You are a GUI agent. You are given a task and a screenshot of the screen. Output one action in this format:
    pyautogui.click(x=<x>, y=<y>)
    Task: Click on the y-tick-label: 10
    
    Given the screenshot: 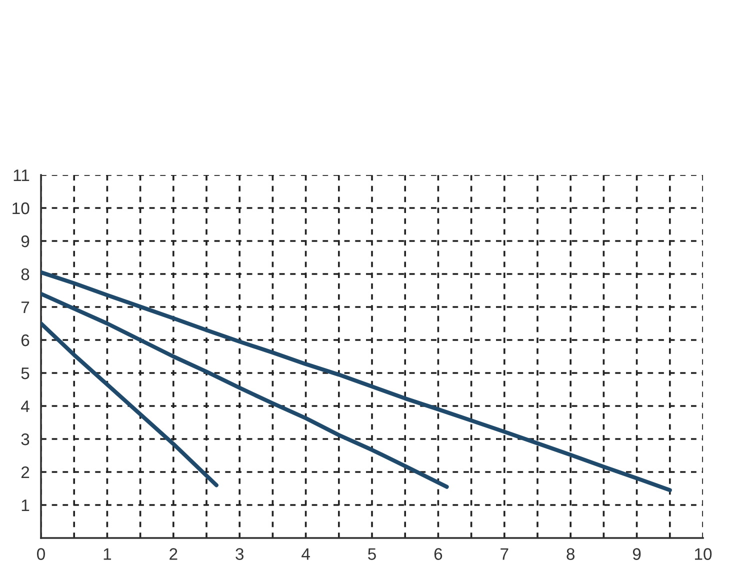 What is the action you would take?
    pyautogui.click(x=21, y=208)
    